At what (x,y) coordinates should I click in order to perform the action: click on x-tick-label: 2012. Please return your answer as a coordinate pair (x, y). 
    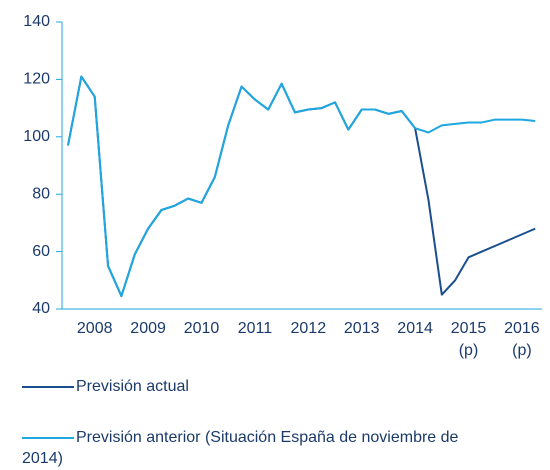
    Looking at the image, I should click on (308, 328).